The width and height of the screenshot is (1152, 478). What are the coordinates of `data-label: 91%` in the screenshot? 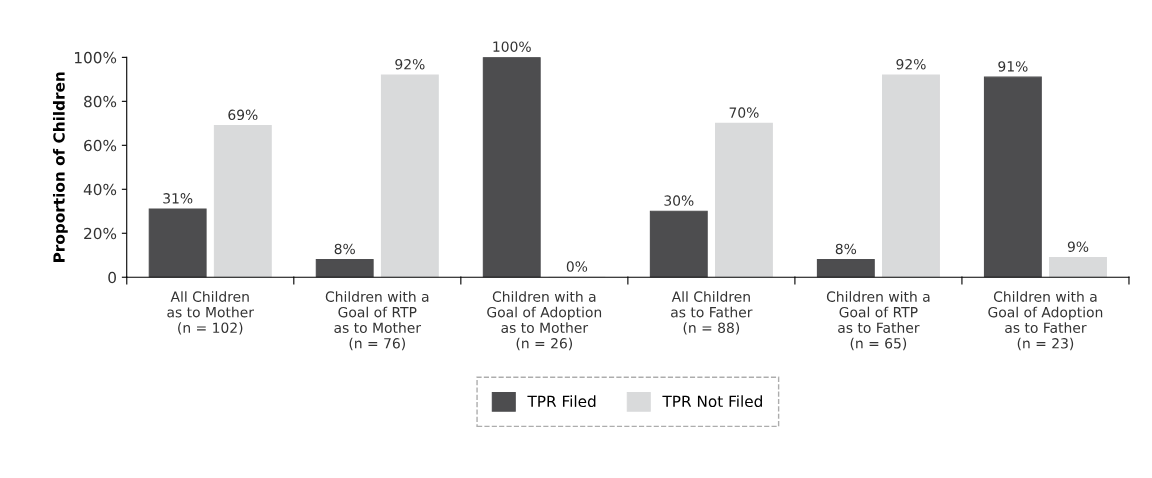 It's located at (1013, 66).